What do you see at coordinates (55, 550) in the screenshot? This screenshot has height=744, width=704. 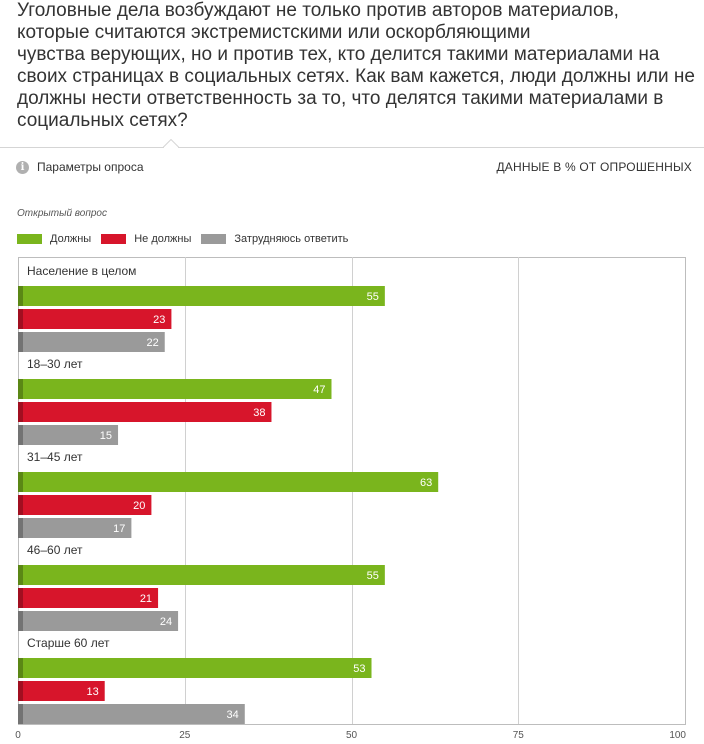 I see `category-label: 46–60 лет` at bounding box center [55, 550].